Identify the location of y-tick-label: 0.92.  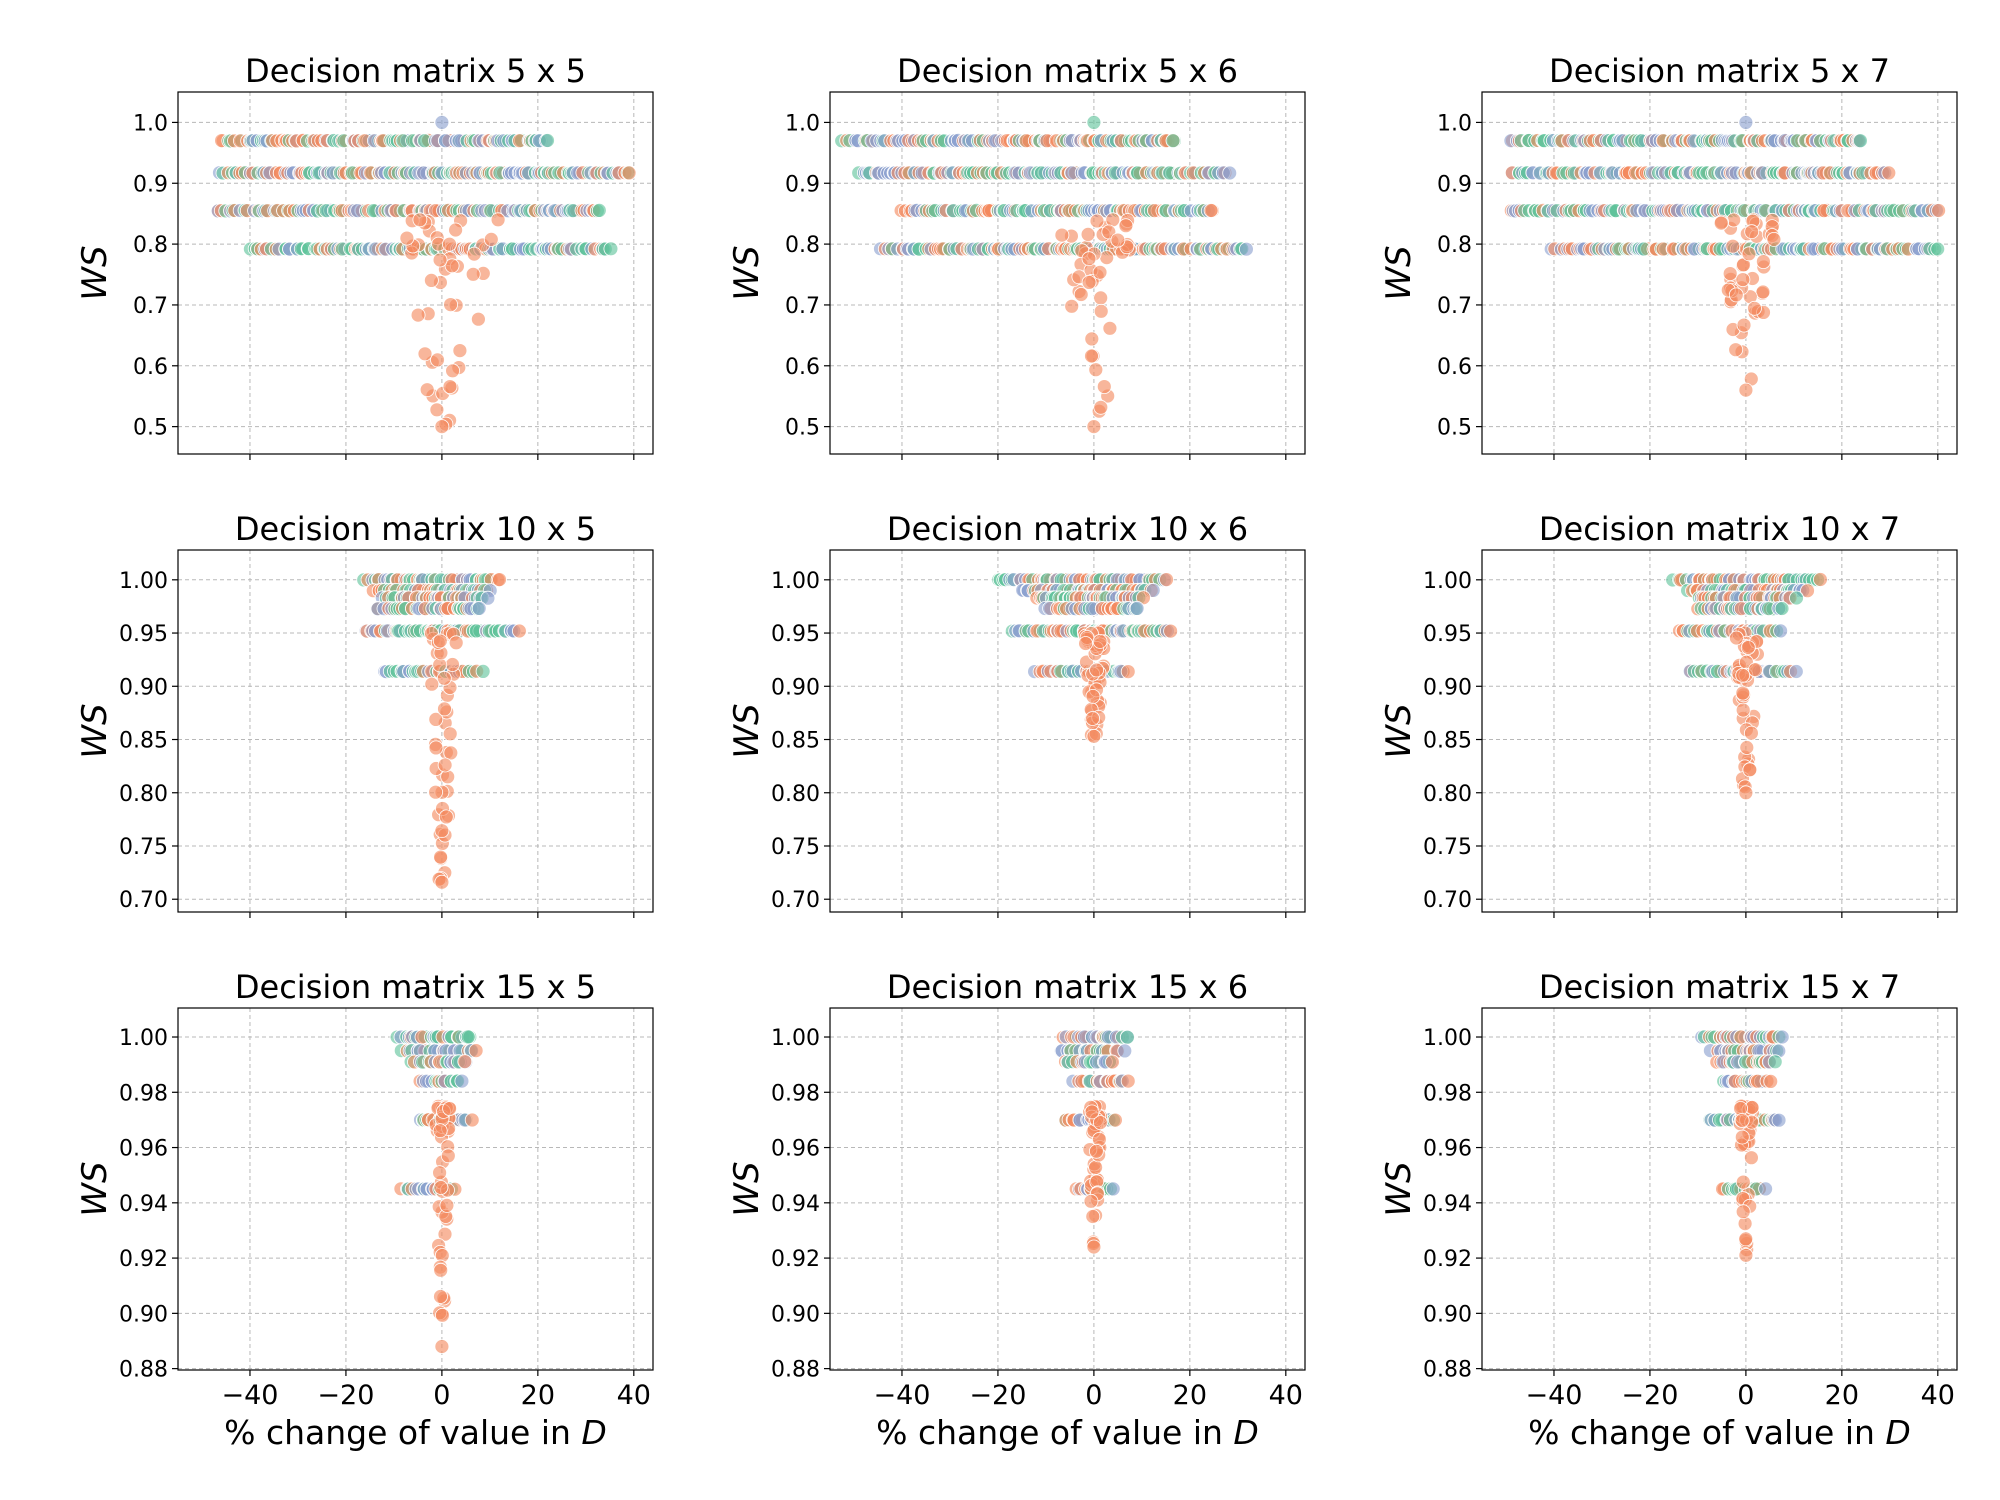
(795, 1259).